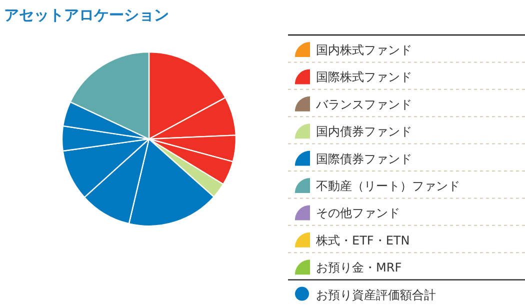 The width and height of the screenshot is (525, 305). What do you see at coordinates (364, 77) in the screenshot?
I see `legend-label: 国際株式ファンド` at bounding box center [364, 77].